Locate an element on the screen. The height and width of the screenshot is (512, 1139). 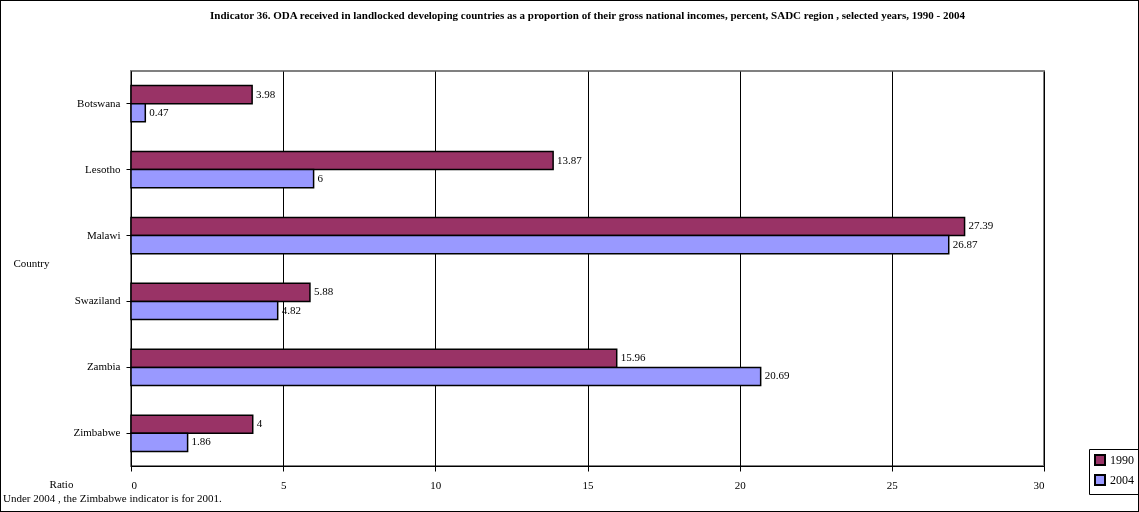
legend-label: 2004 is located at coordinates (1122, 480).